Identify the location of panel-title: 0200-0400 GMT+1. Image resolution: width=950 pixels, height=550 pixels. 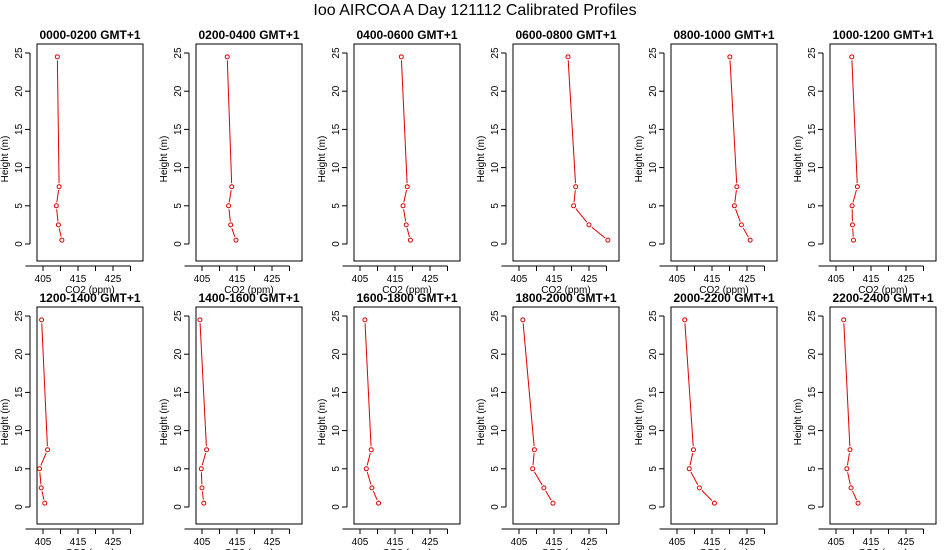
(248, 35).